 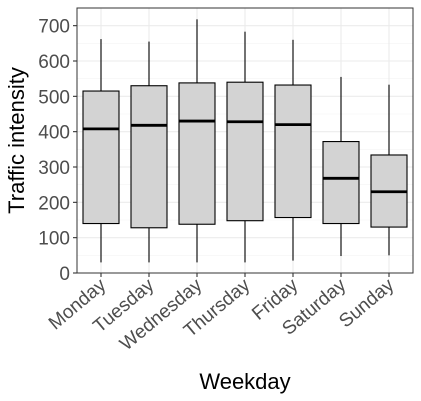 I want to click on box-monday, so click(x=101, y=151).